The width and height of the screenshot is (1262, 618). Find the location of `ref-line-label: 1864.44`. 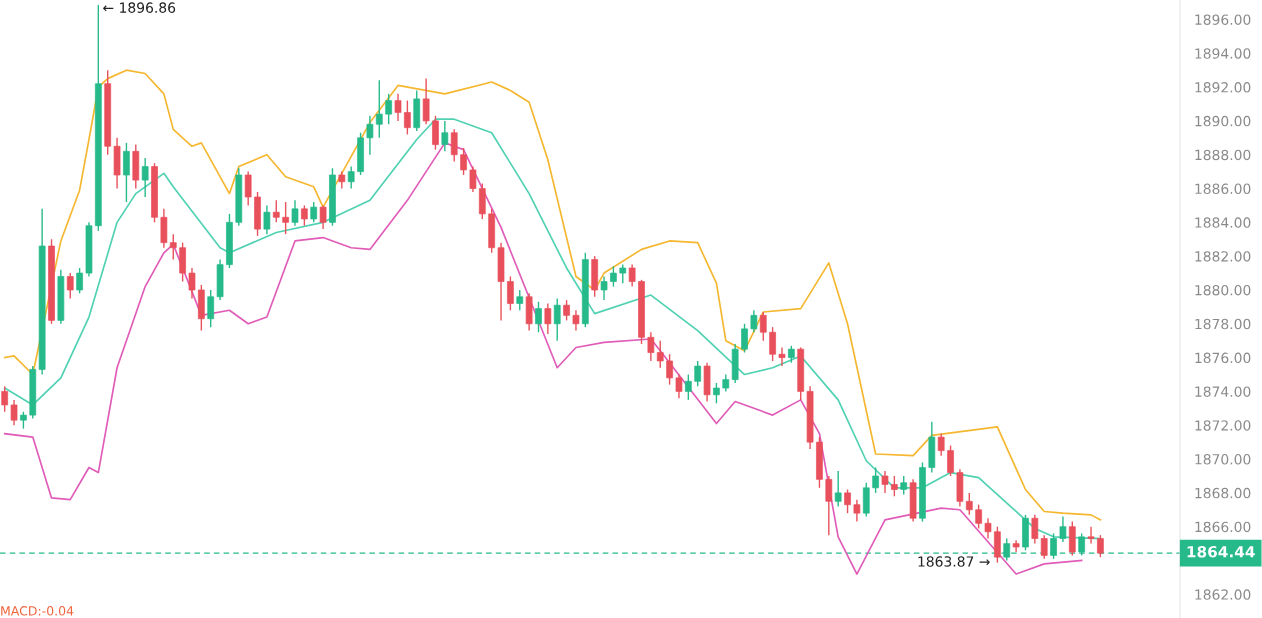

ref-line-label: 1864.44 is located at coordinates (1221, 551).